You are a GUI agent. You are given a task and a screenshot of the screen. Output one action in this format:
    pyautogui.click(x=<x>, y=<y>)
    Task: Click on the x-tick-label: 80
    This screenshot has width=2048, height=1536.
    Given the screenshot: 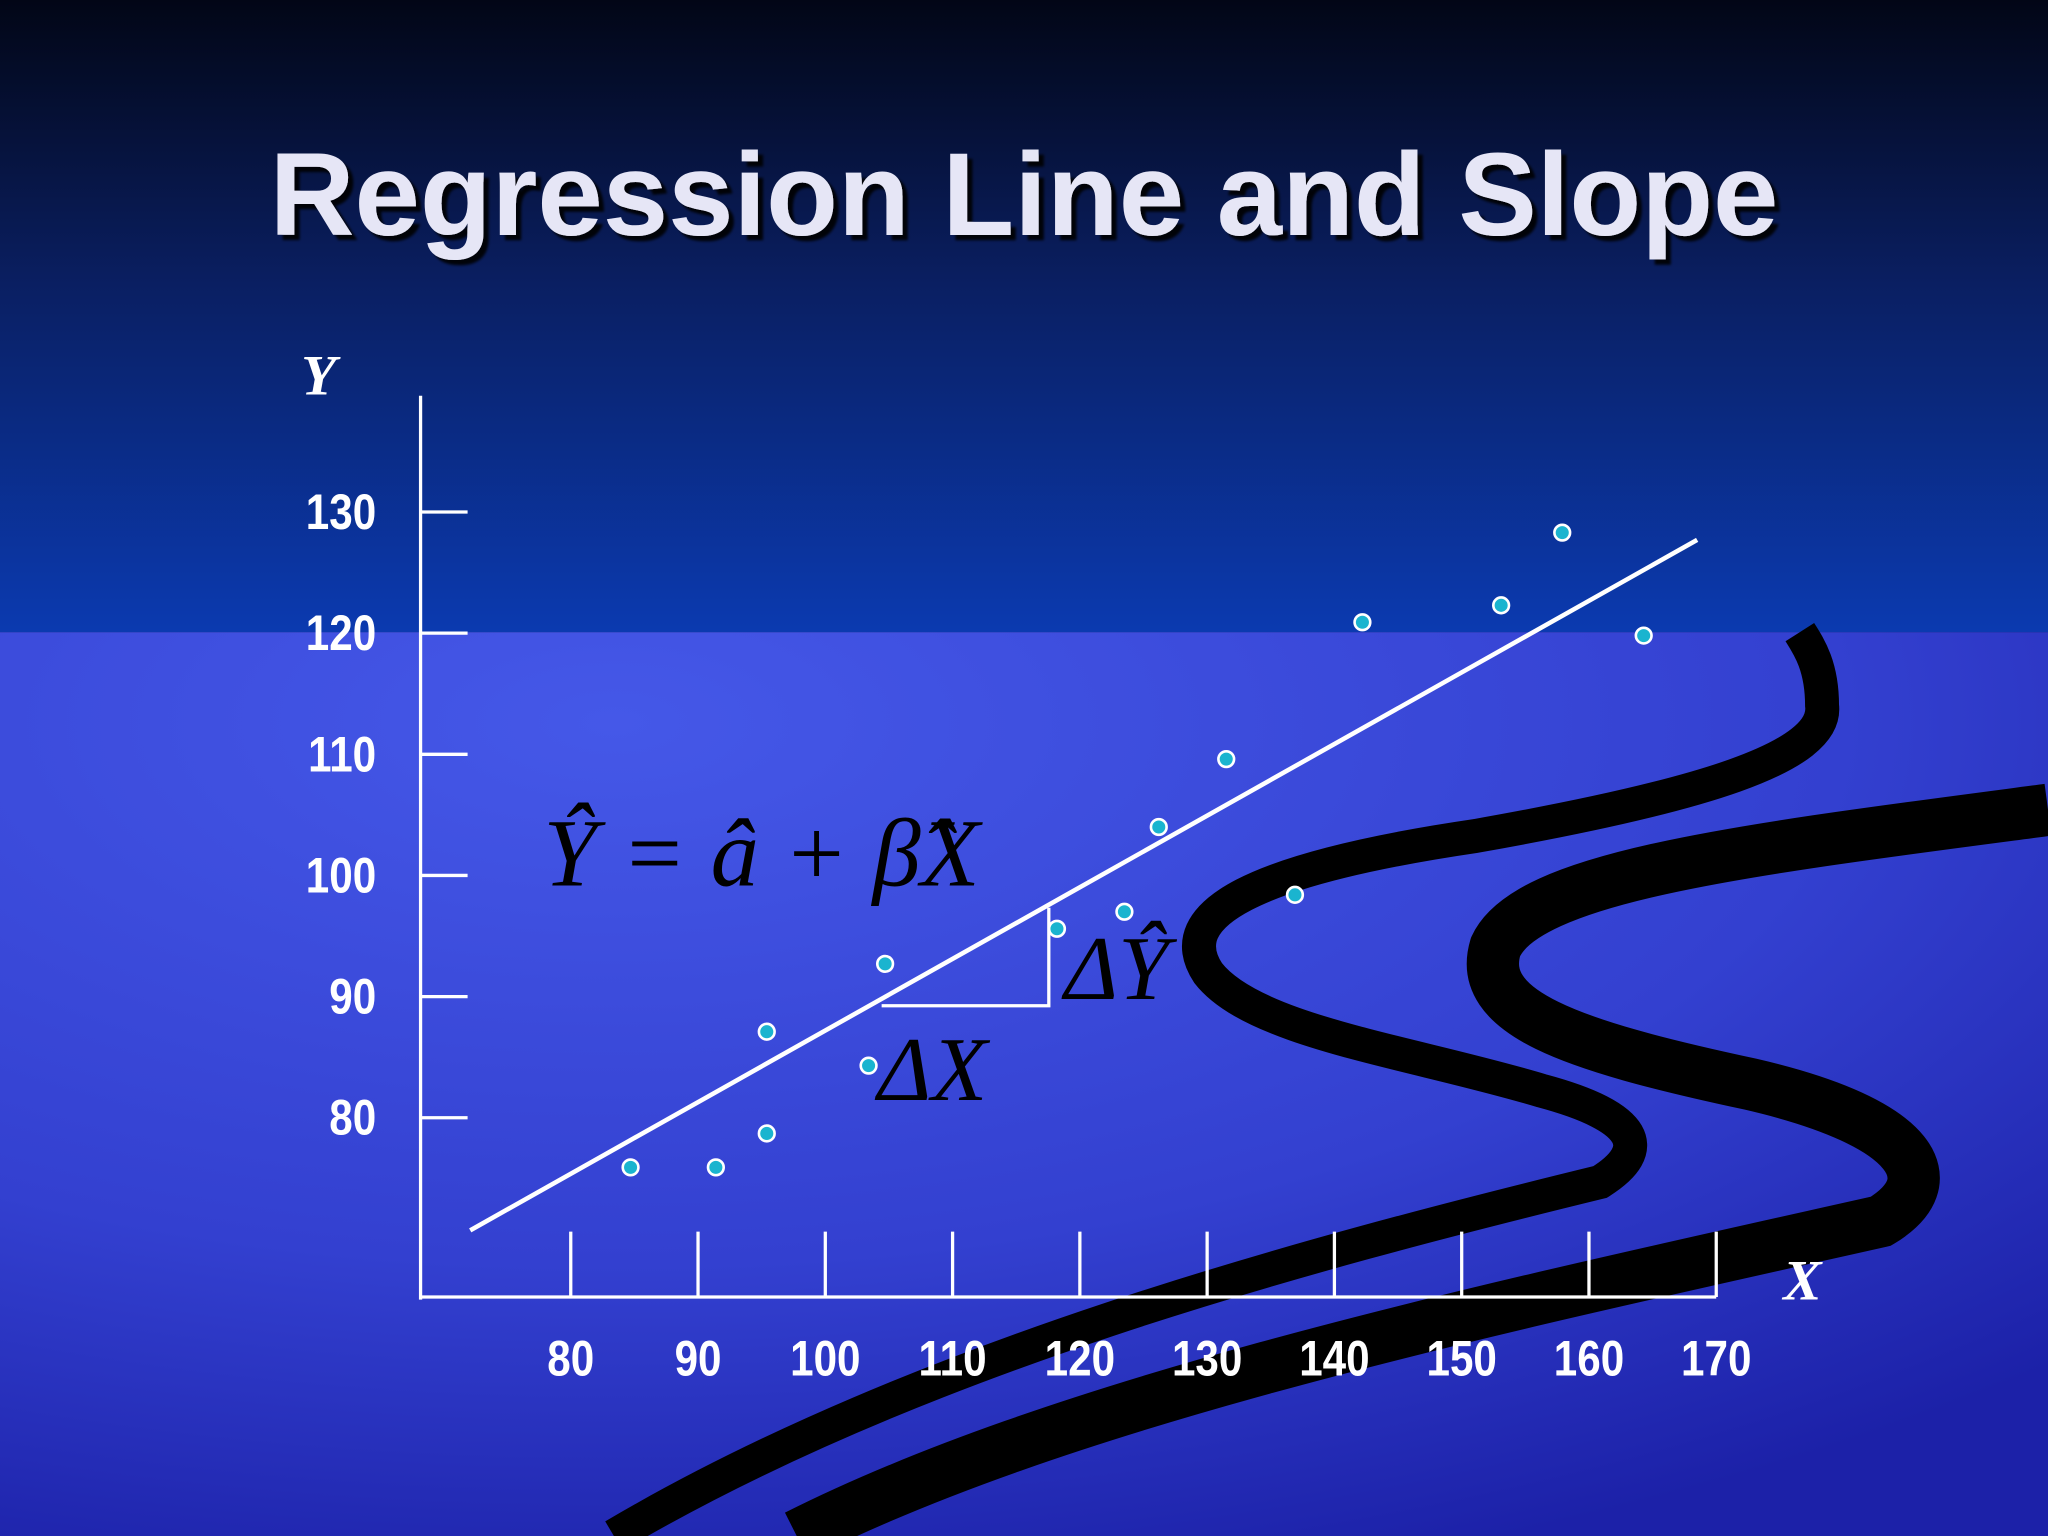 What is the action you would take?
    pyautogui.click(x=570, y=1358)
    